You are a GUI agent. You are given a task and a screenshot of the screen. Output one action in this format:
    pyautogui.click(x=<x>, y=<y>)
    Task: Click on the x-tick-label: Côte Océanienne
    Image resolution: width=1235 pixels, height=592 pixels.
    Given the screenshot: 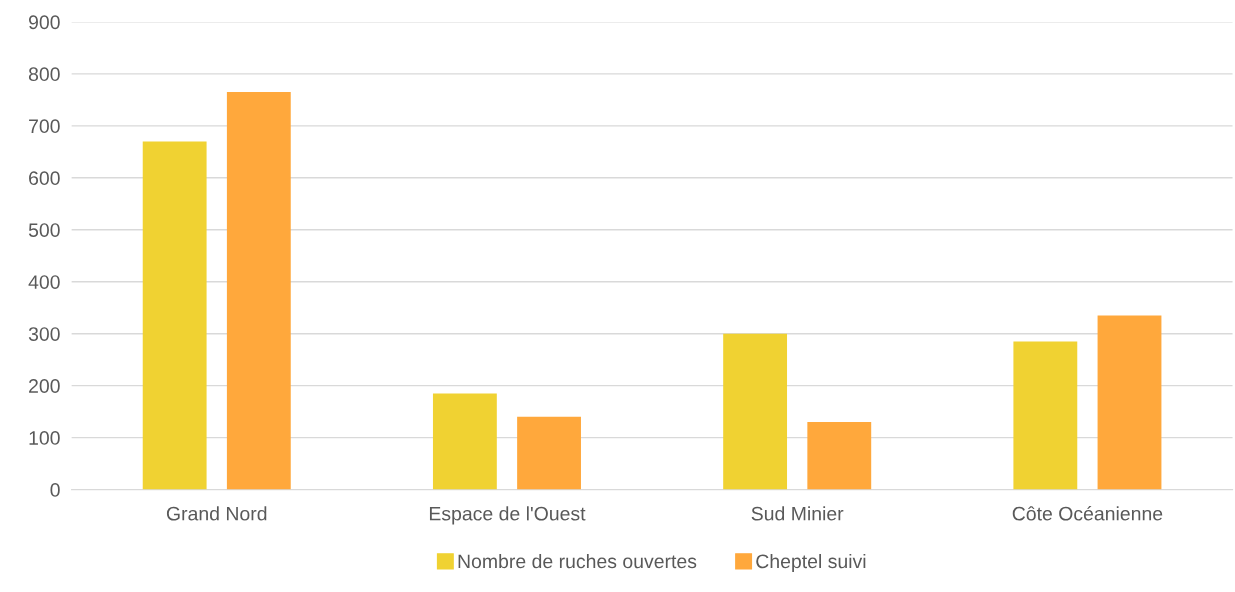 What is the action you would take?
    pyautogui.click(x=1087, y=513)
    